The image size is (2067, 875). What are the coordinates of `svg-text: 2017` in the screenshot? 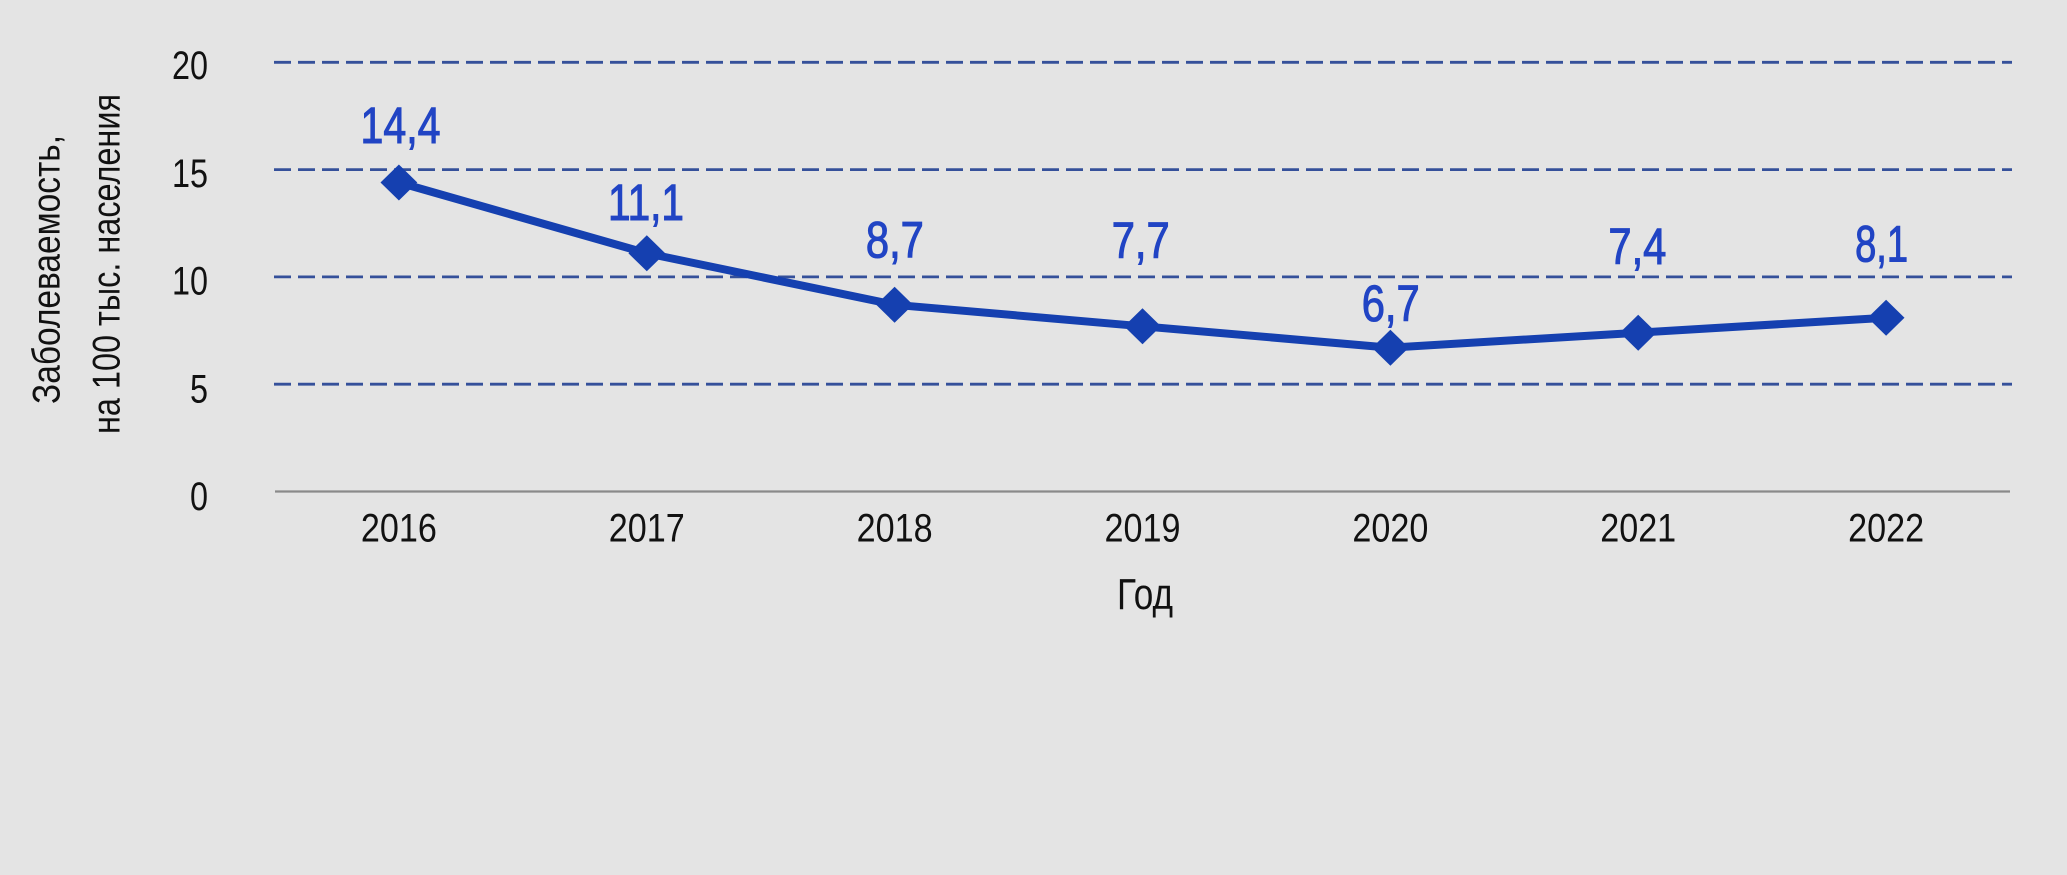 It's located at (647, 529).